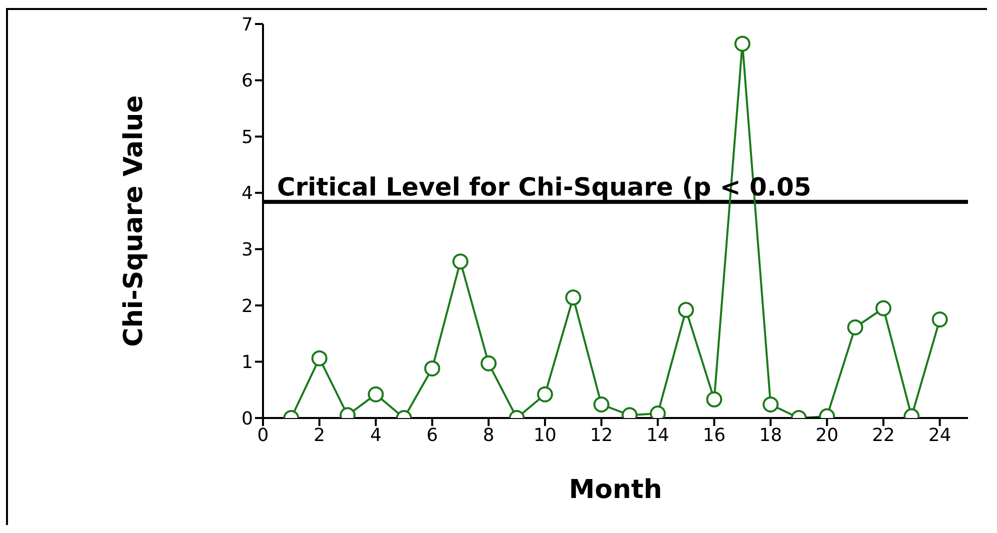 The image size is (997, 533). What do you see at coordinates (247, 250) in the screenshot?
I see `y-tick-label: 3` at bounding box center [247, 250].